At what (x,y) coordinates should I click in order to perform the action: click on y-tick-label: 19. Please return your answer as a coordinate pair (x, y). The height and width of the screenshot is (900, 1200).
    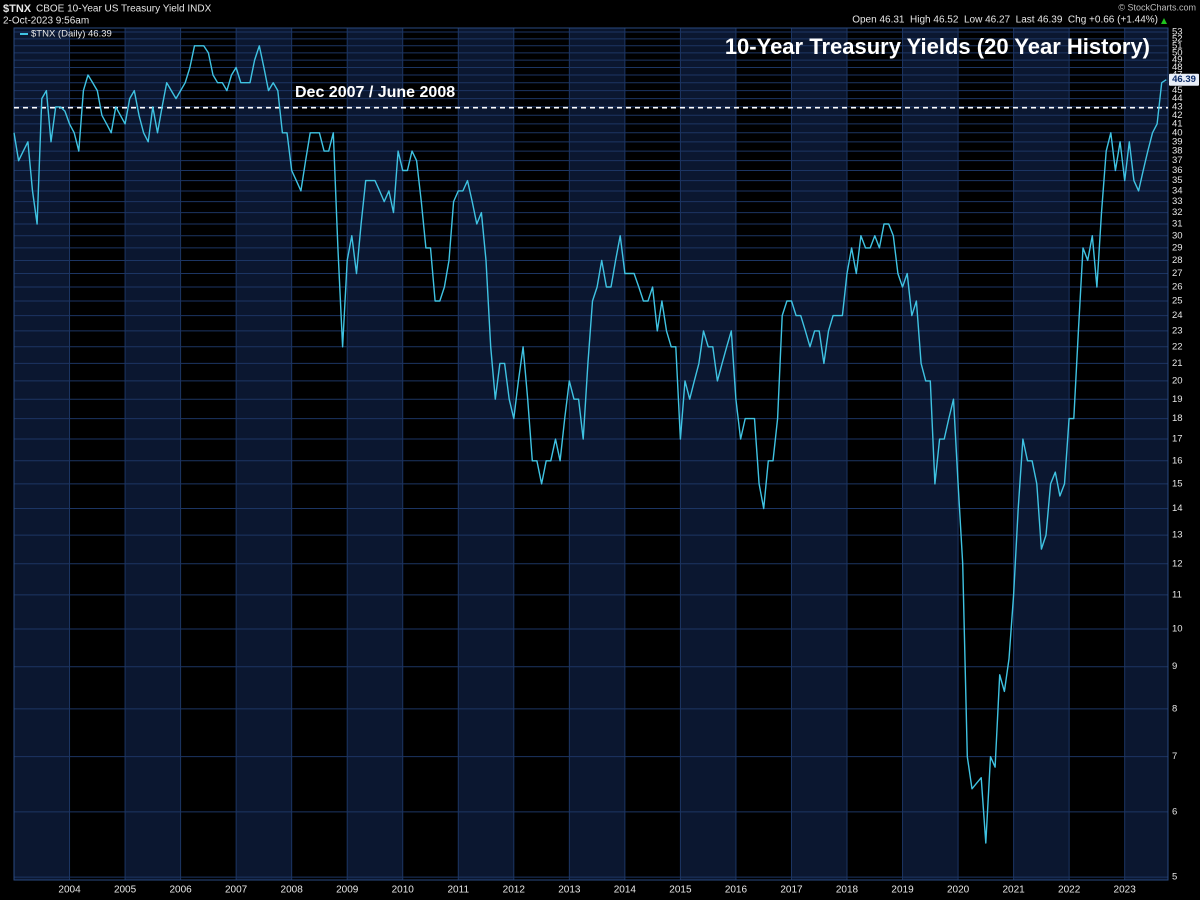
    Looking at the image, I should click on (1177, 399).